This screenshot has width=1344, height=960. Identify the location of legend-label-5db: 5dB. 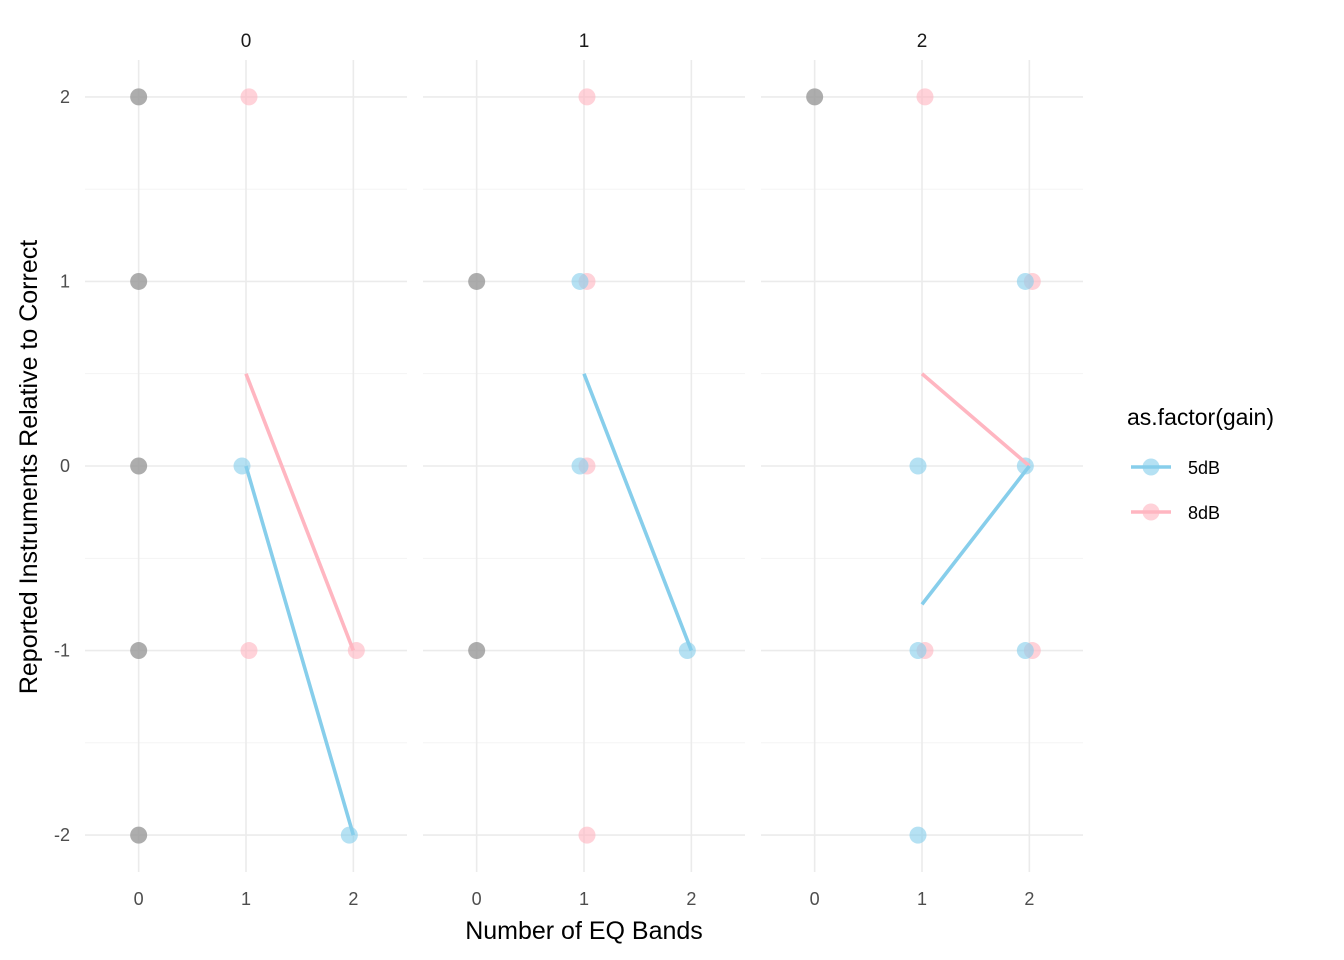
(1204, 468).